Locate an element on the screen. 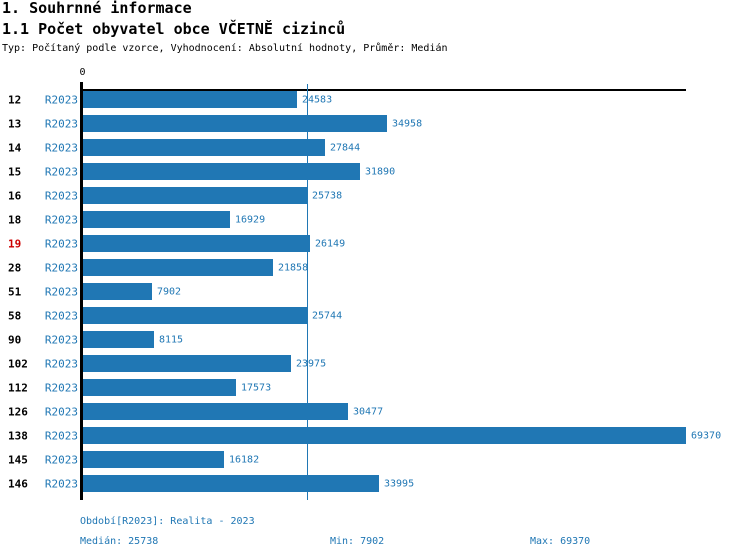 The height and width of the screenshot is (560, 750). row-category-label: 15 is located at coordinates (15, 172).